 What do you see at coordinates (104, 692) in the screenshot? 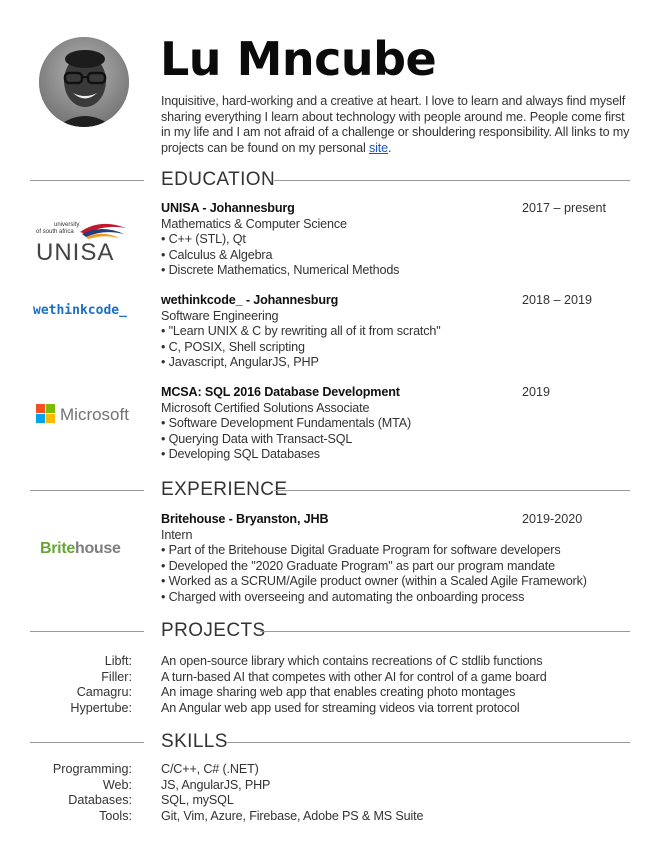
I see `project-name: Camagru:` at bounding box center [104, 692].